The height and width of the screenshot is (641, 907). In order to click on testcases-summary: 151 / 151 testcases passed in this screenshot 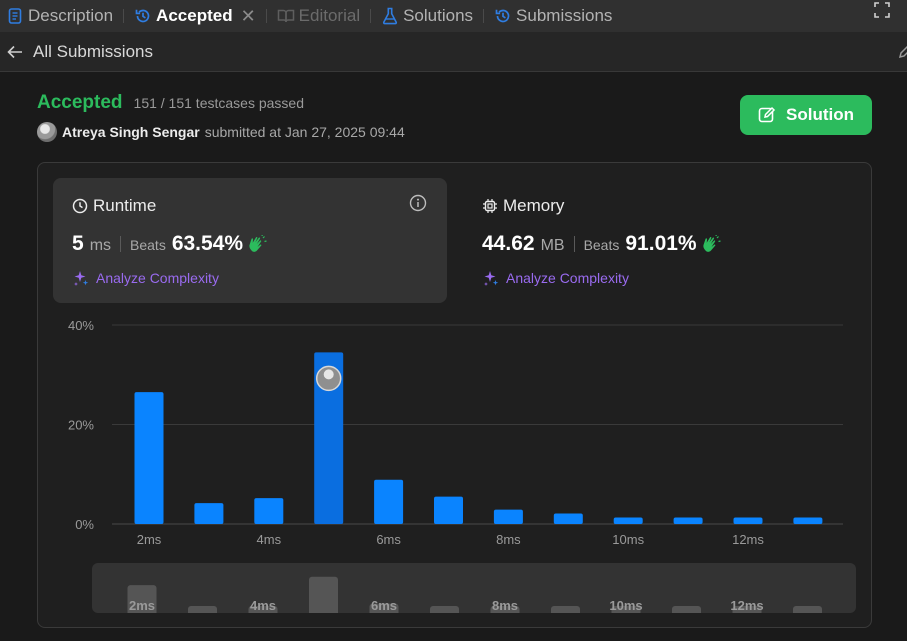, I will do `click(218, 103)`.